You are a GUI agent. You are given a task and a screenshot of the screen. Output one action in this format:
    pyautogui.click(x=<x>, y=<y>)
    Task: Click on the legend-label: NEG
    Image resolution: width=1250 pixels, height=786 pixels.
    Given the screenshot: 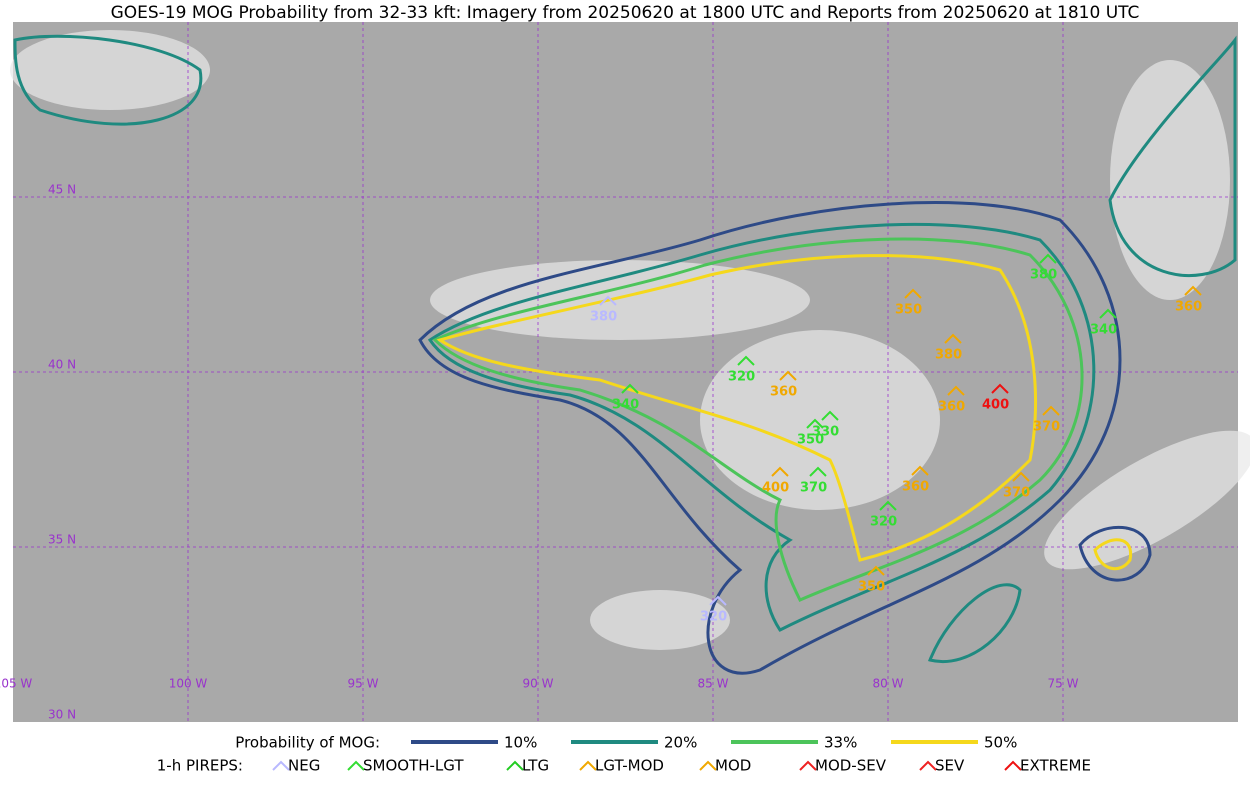 What is the action you would take?
    pyautogui.click(x=304, y=766)
    